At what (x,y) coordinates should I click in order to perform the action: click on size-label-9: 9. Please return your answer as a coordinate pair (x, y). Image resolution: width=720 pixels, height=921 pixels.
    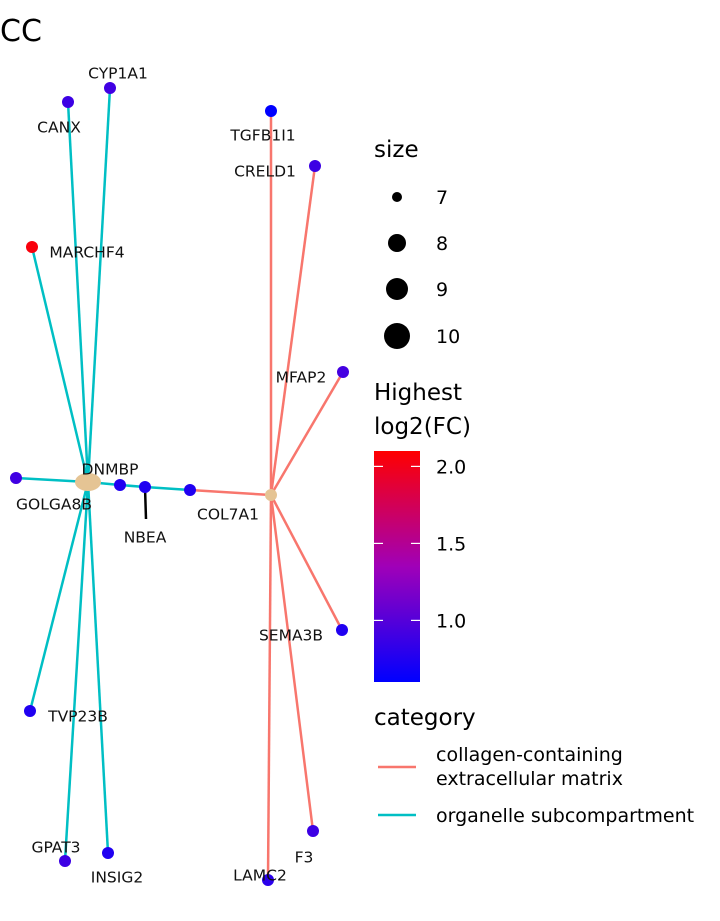
    Looking at the image, I should click on (442, 290).